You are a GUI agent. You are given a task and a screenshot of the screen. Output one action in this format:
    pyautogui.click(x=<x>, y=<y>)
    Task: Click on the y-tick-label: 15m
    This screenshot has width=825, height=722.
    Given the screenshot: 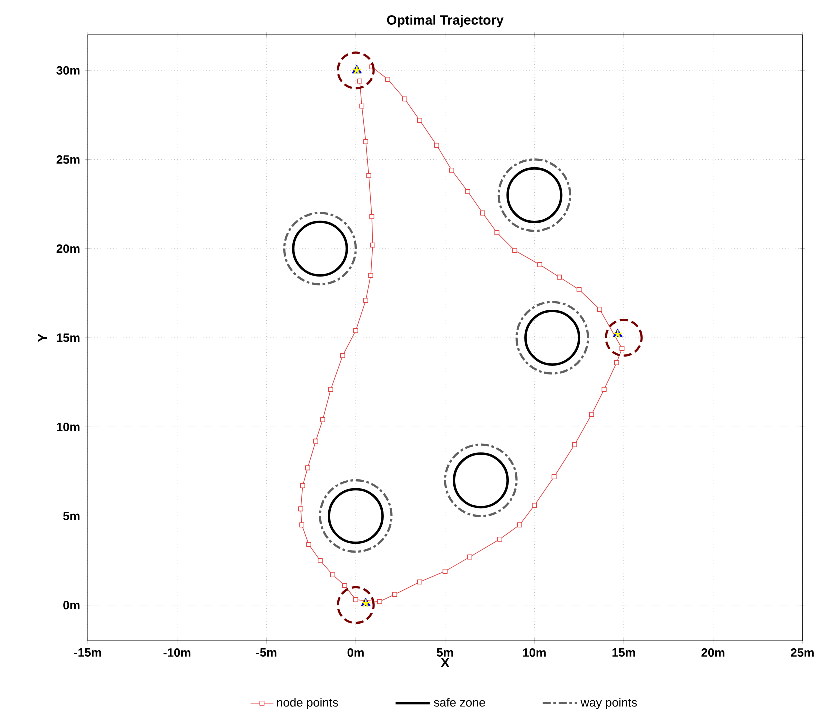 What is the action you would take?
    pyautogui.click(x=68, y=338)
    